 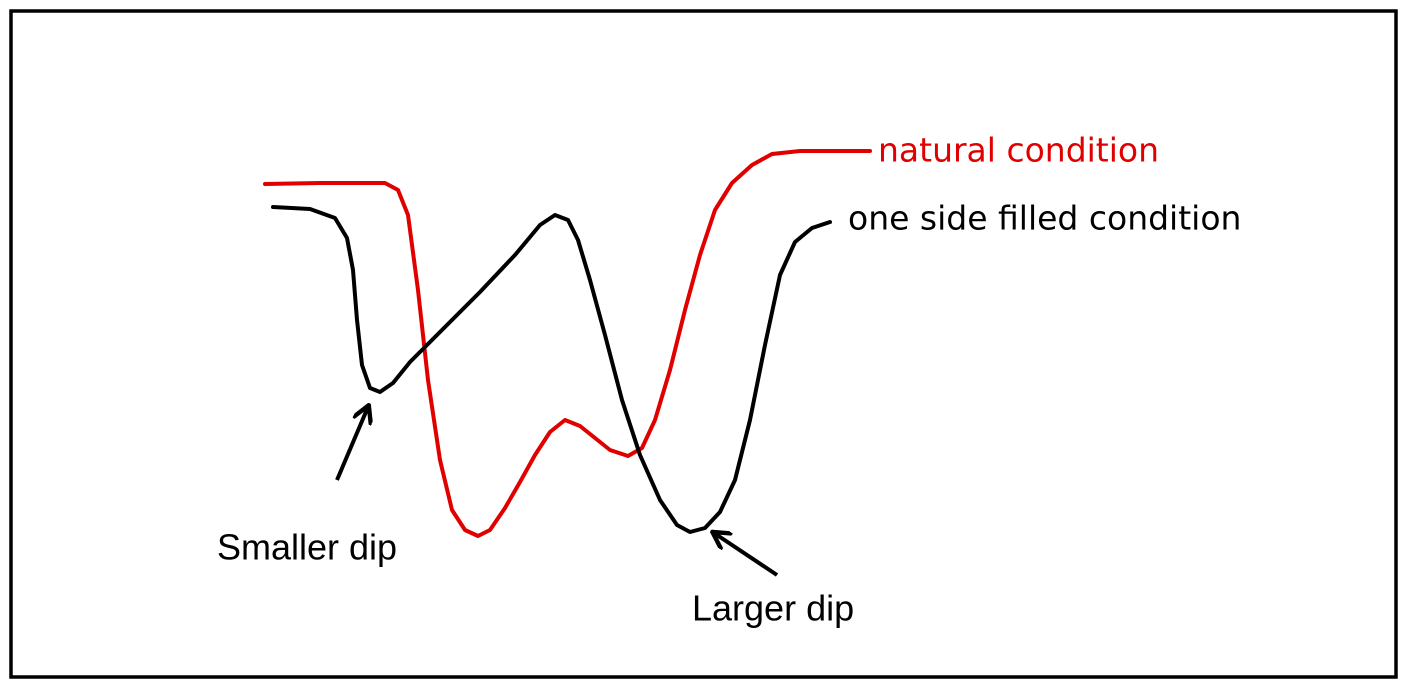 I want to click on legend-label: one side filled condition, so click(x=1044, y=218).